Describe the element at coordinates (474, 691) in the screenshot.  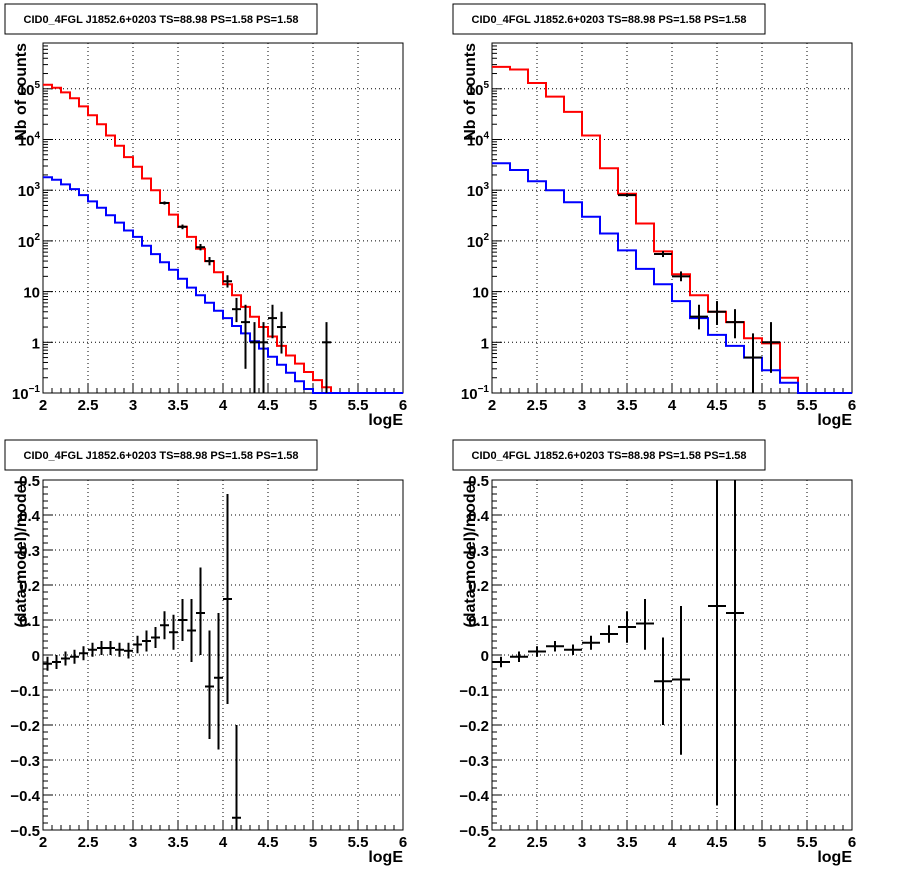
I see `y-tick-label: −0.1` at that location.